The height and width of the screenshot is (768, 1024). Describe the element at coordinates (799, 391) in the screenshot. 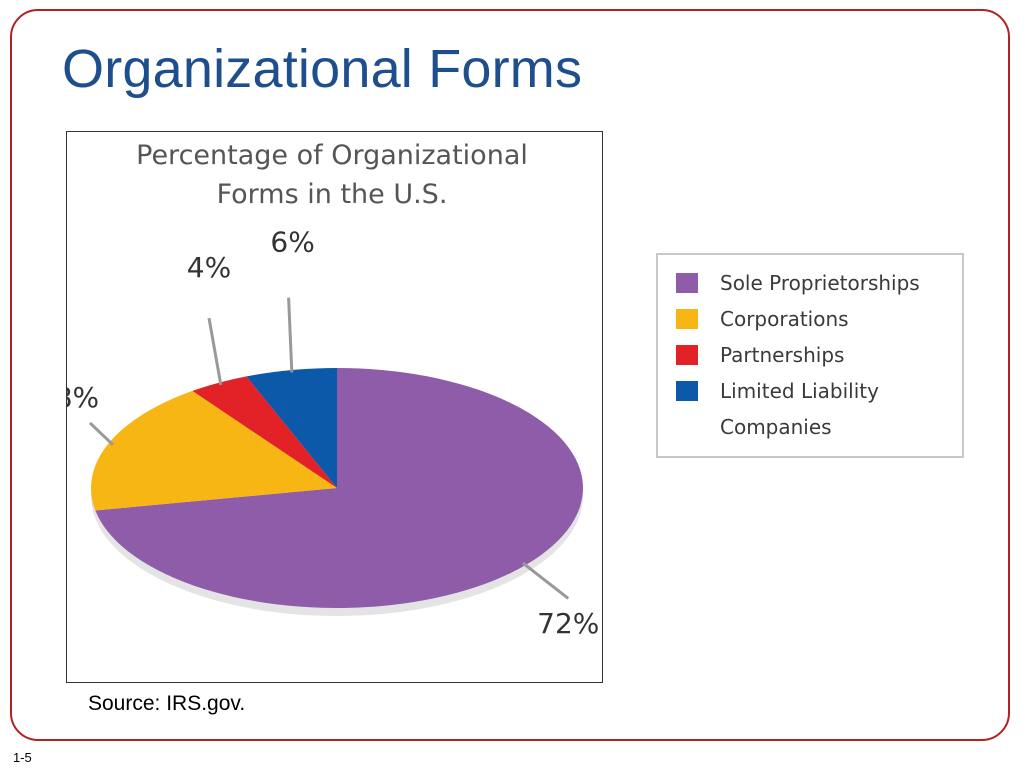

I see `legend-label: Limited Liability` at that location.